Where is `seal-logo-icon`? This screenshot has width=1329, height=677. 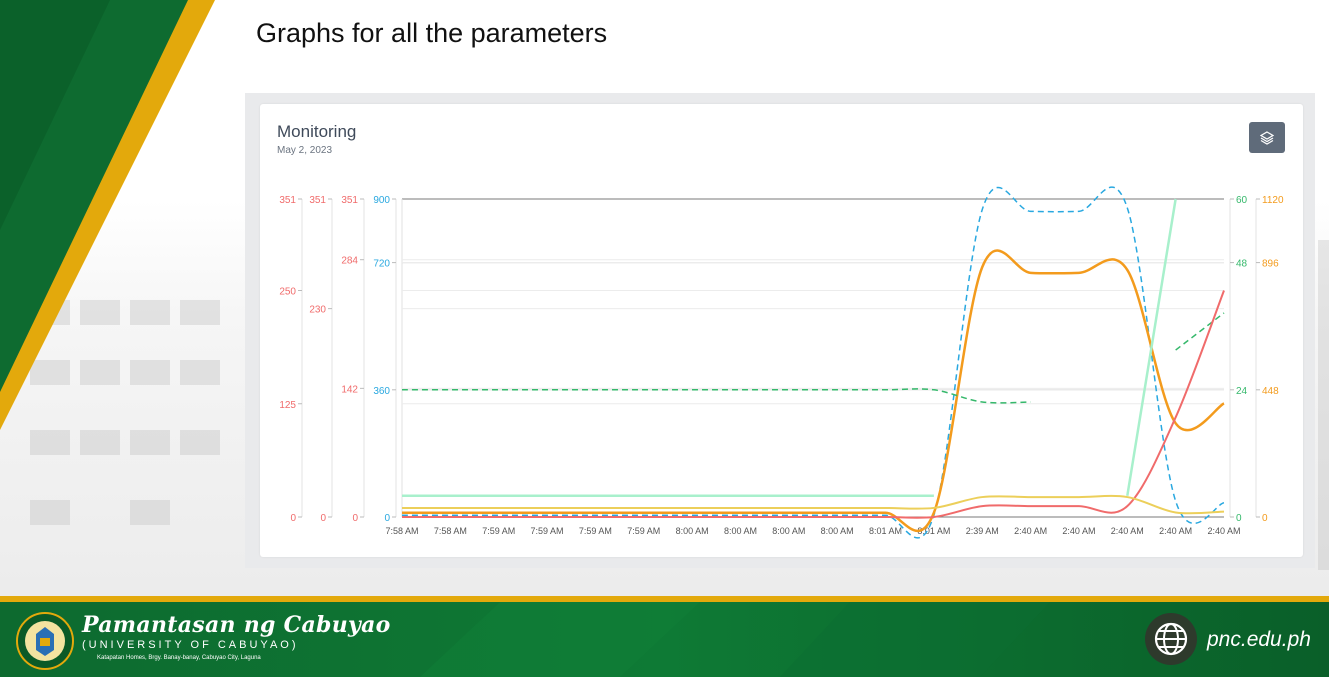
seal-logo-icon is located at coordinates (45, 641).